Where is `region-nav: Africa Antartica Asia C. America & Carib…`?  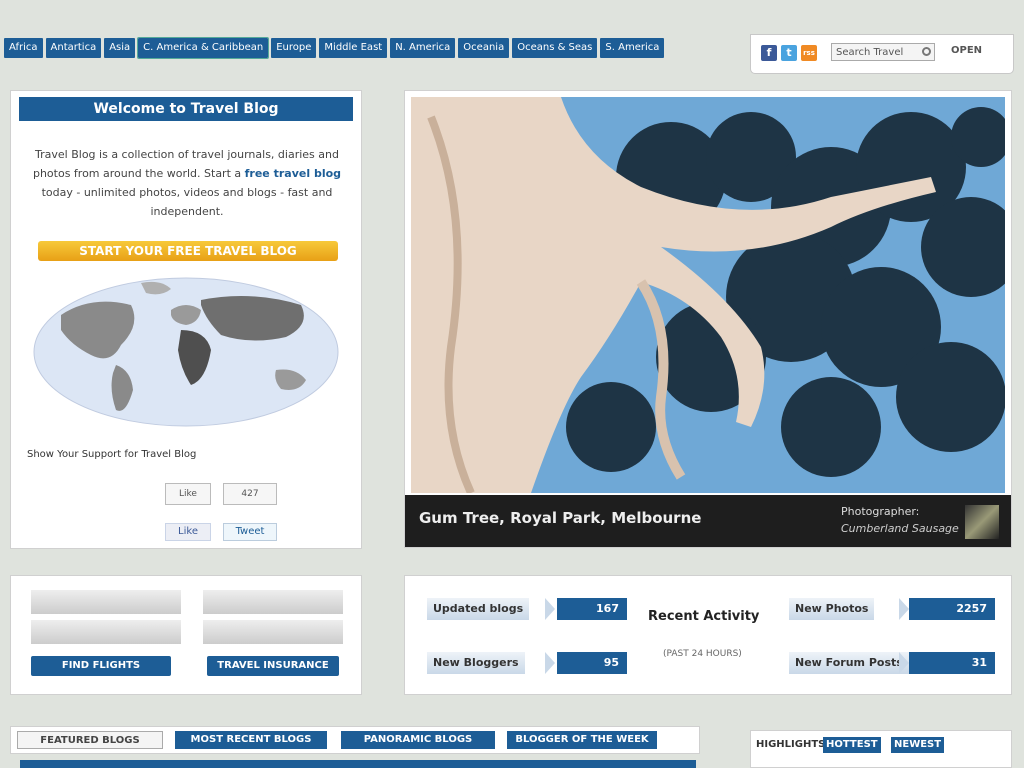 region-nav: Africa Antartica Asia C. America & Carib… is located at coordinates (334, 48).